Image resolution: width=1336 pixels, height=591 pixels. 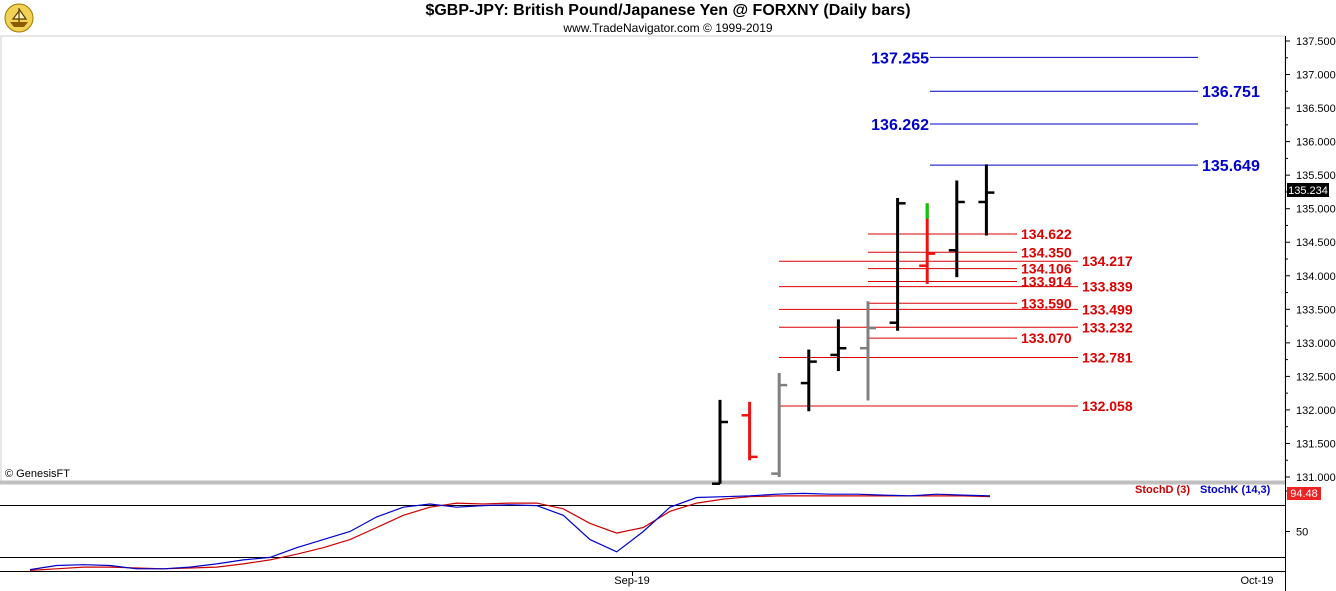 I want to click on level-label: 132.058, so click(x=1107, y=406).